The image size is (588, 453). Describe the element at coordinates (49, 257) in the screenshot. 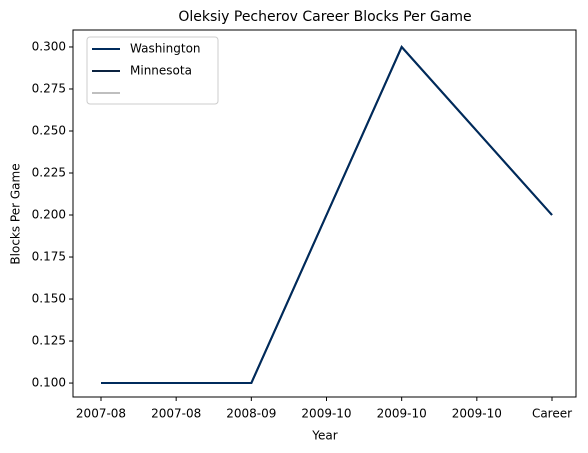

I see `y-tick-label: 0.175` at that location.